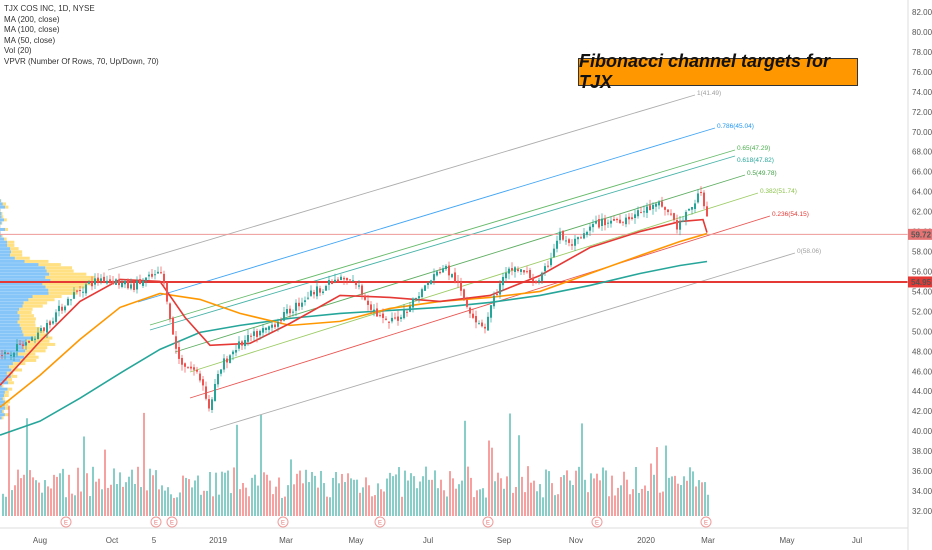 Image resolution: width=932 pixels, height=550 pixels. I want to click on time-tick-label: Oct, so click(112, 540).